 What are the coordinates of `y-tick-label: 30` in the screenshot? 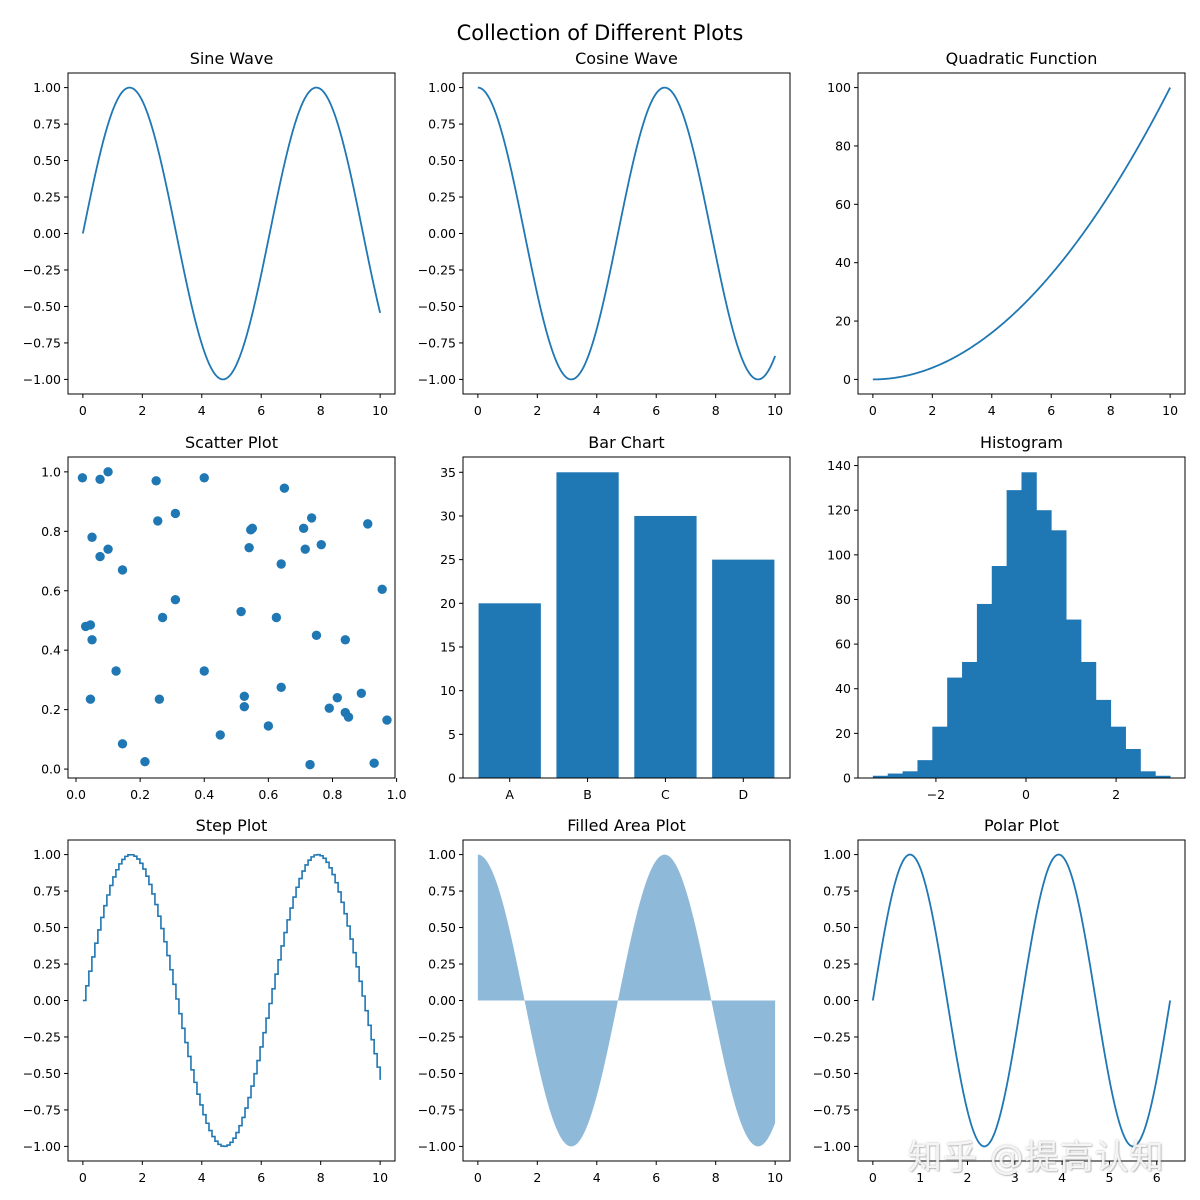 It's located at (448, 515).